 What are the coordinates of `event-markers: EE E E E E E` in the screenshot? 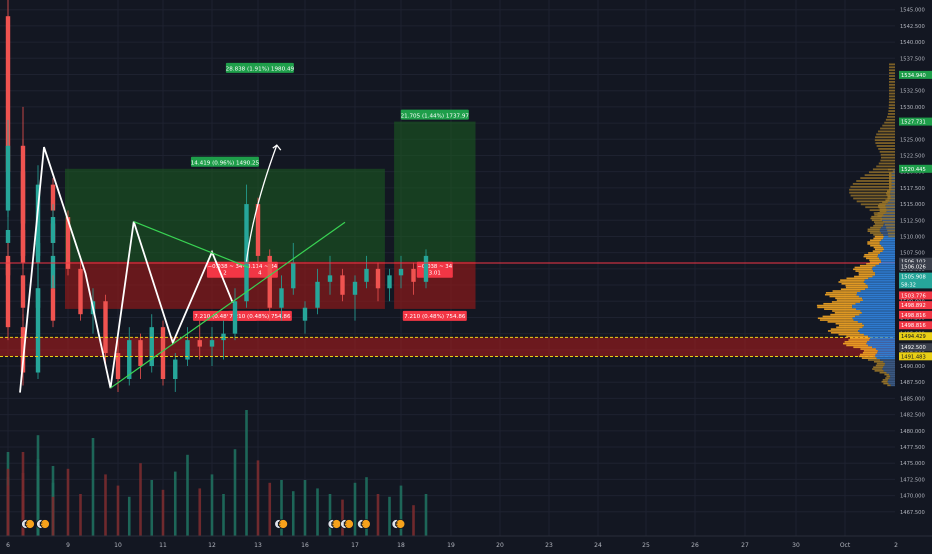 It's located at (213, 524).